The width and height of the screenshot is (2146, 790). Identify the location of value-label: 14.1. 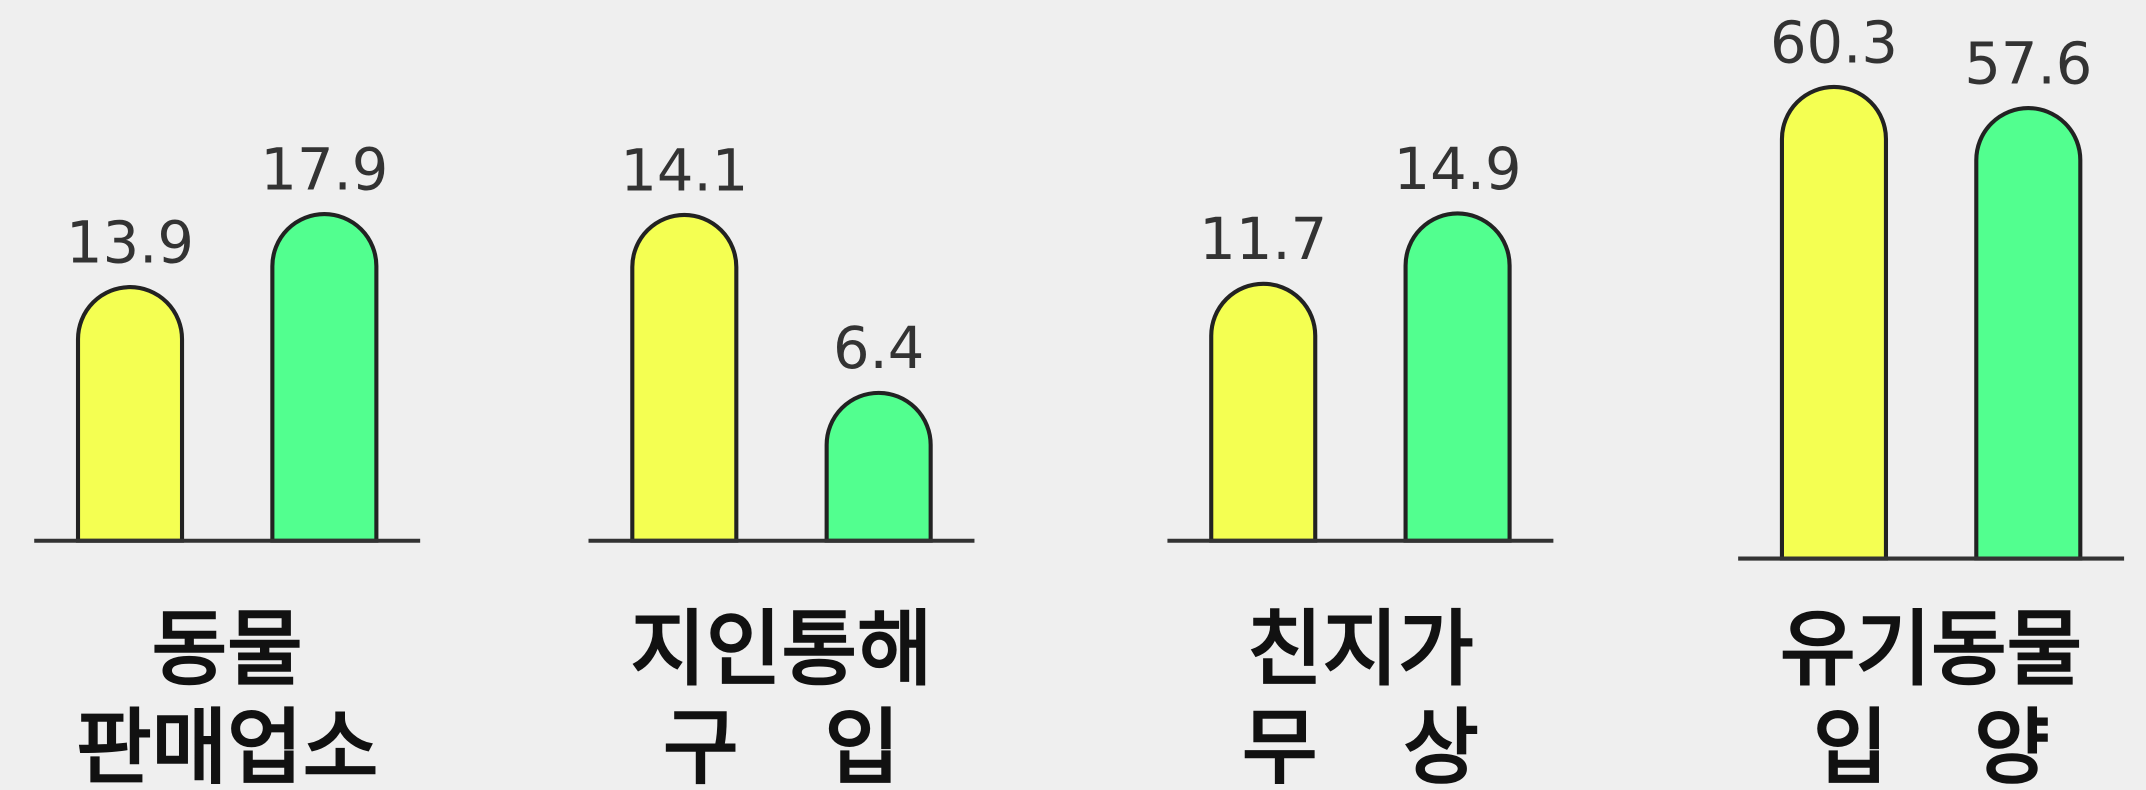
(684, 170).